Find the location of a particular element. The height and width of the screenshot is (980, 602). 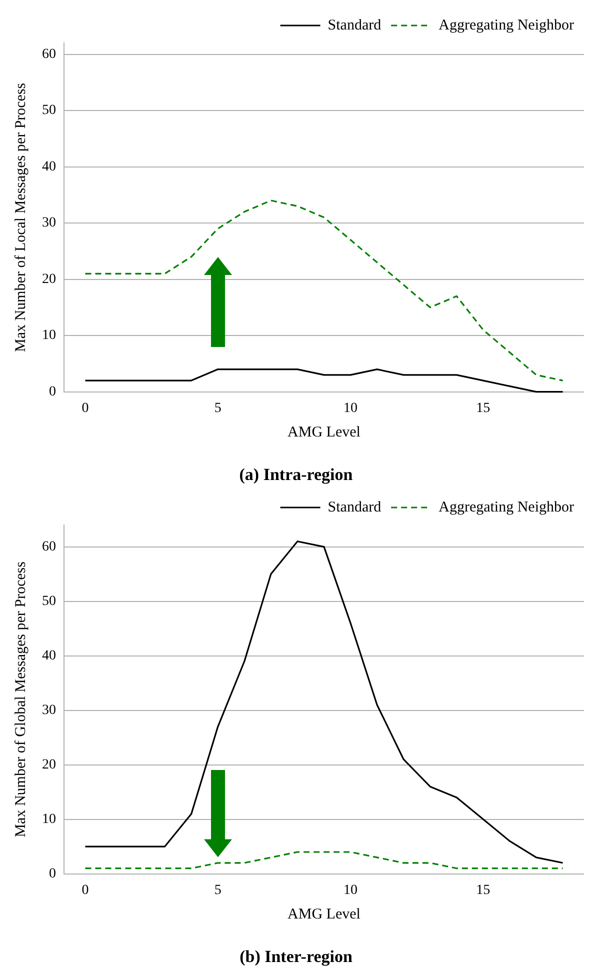

y-axis-title: Max Number of Local Messages per Process is located at coordinates (20, 217).